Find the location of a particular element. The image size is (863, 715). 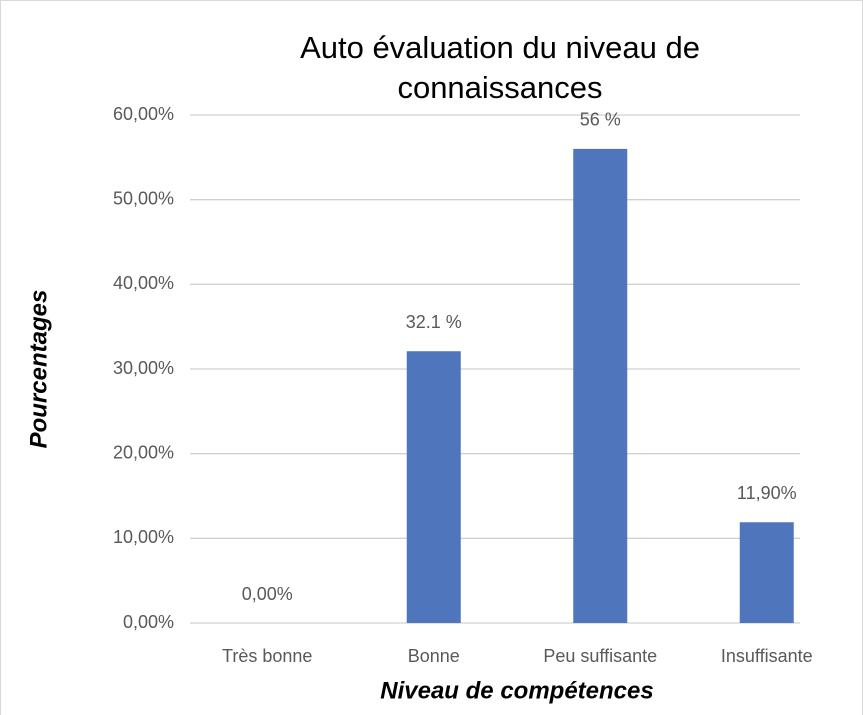

value-label: 11,90% is located at coordinates (767, 493).